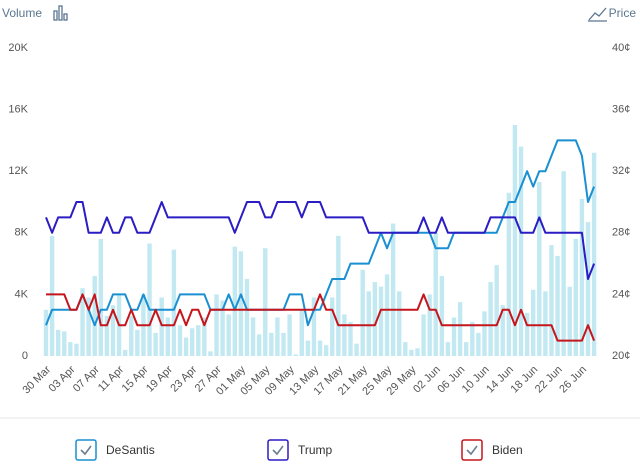 The width and height of the screenshot is (640, 466). Describe the element at coordinates (22, 233) in the screenshot. I see `y-tick-label: 8K` at that location.